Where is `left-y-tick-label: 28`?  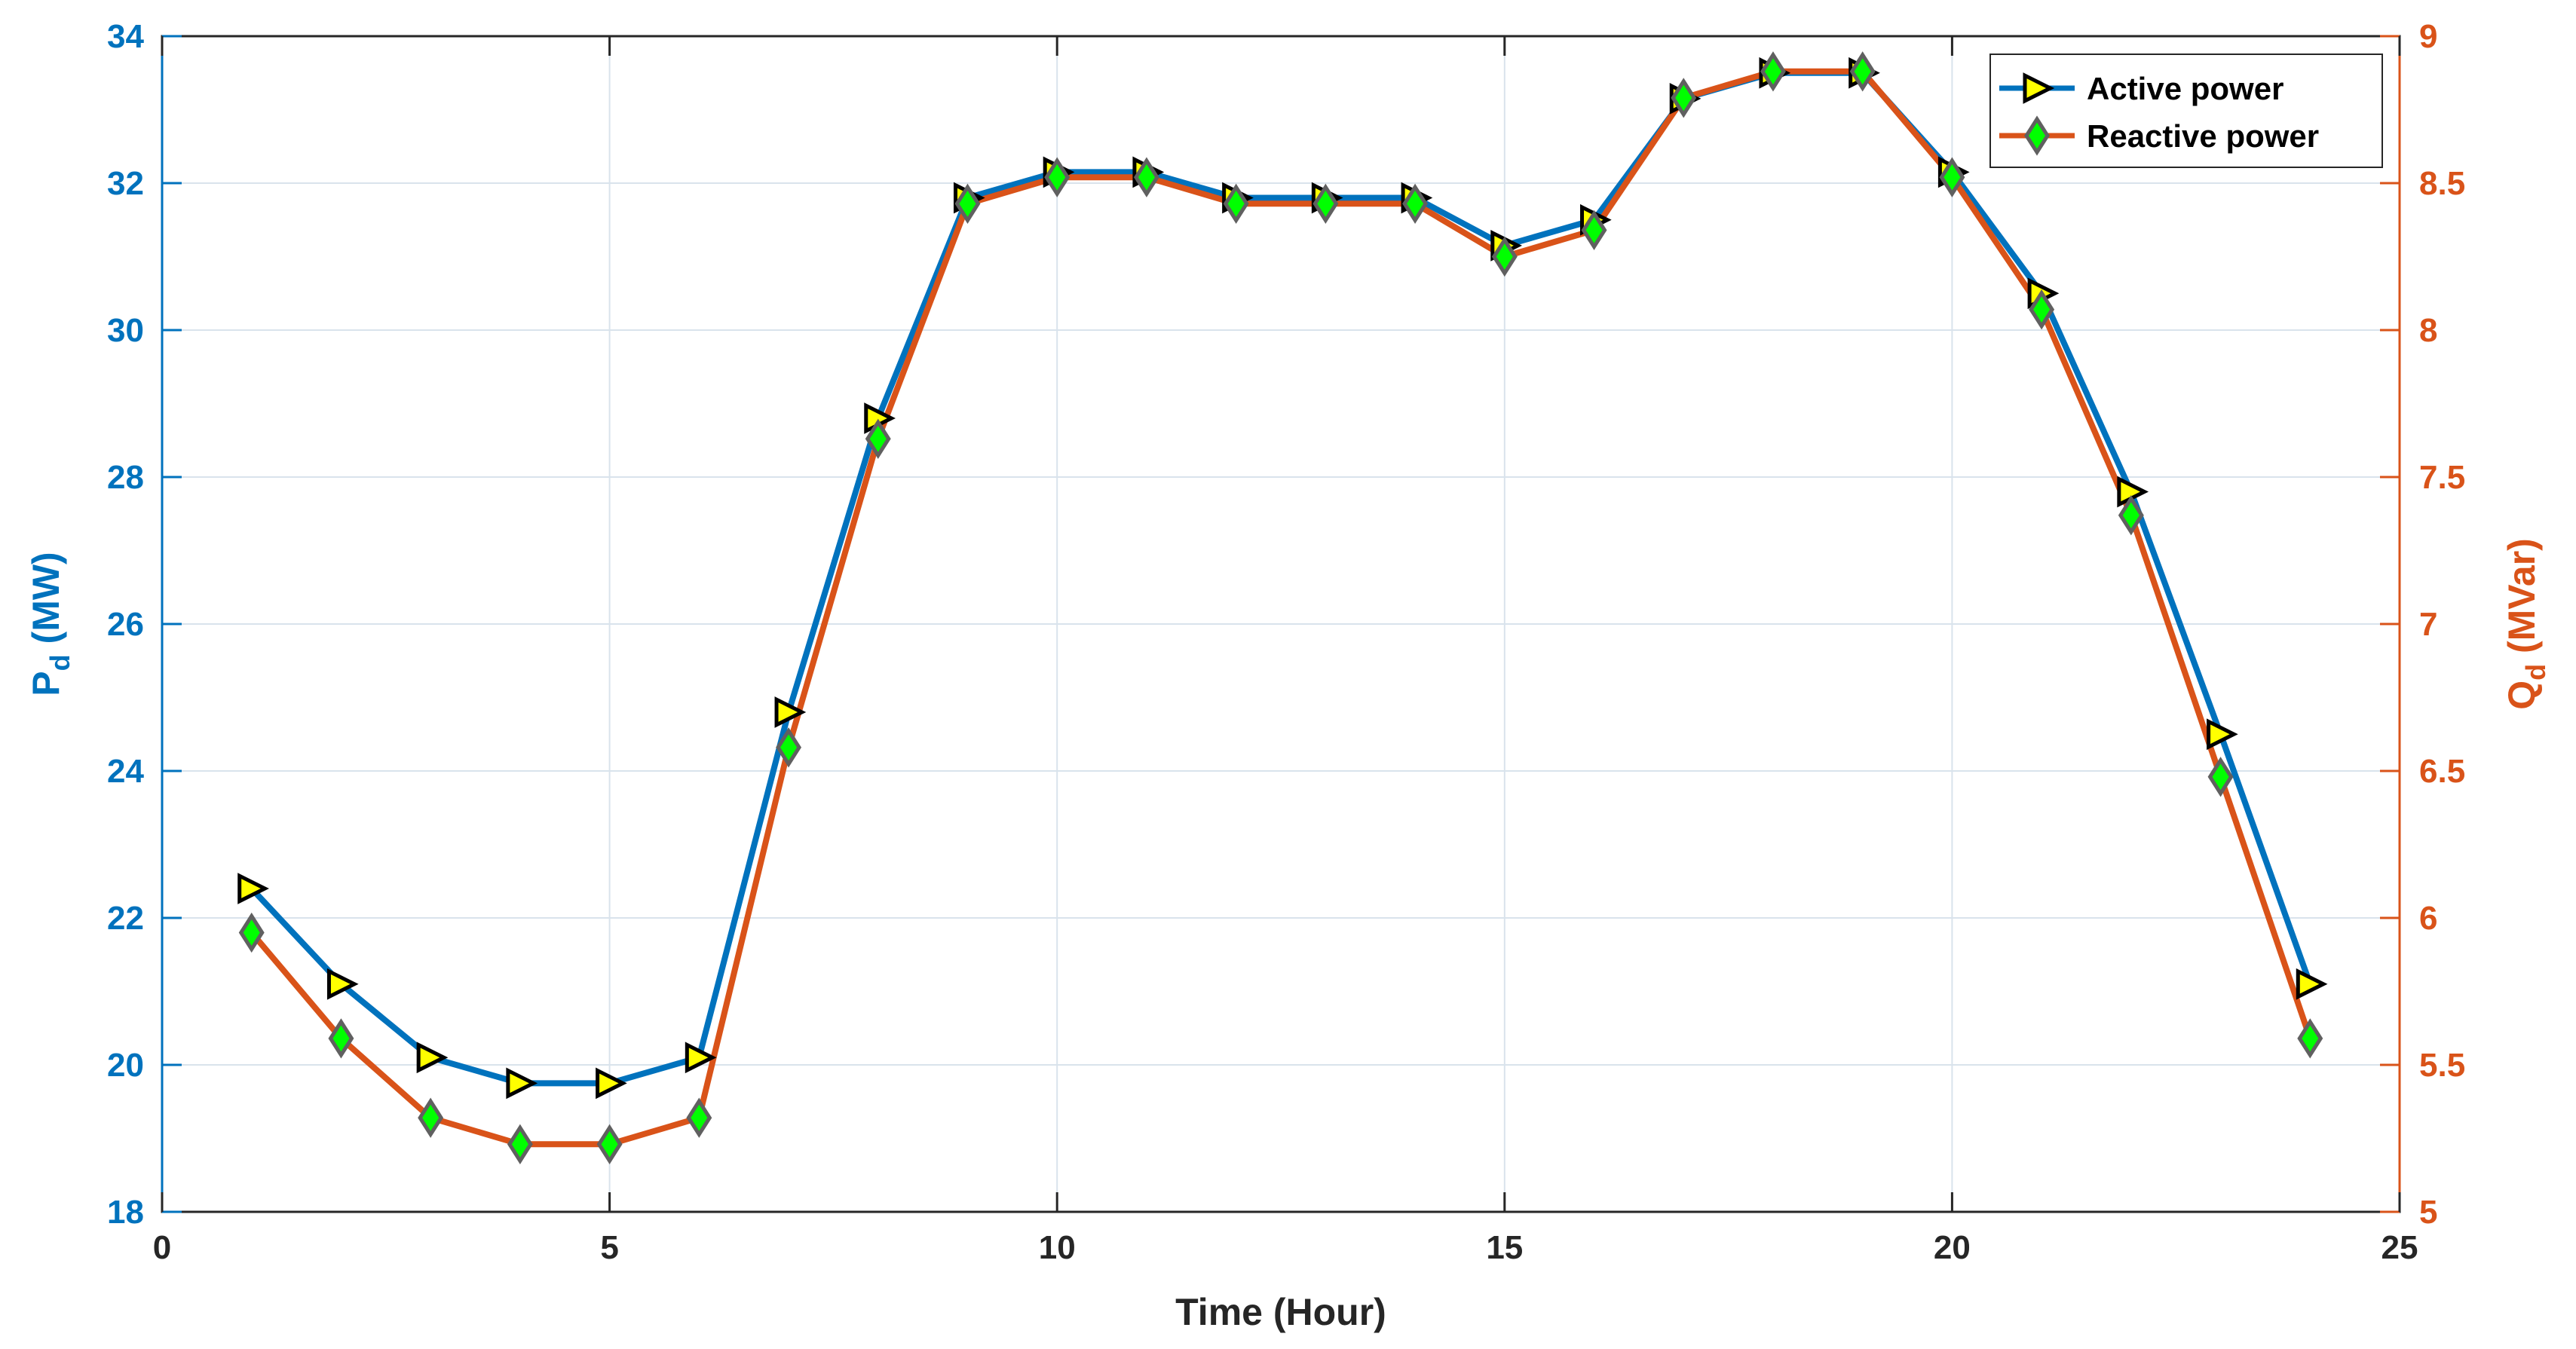
left-y-tick-label: 28 is located at coordinates (125, 477).